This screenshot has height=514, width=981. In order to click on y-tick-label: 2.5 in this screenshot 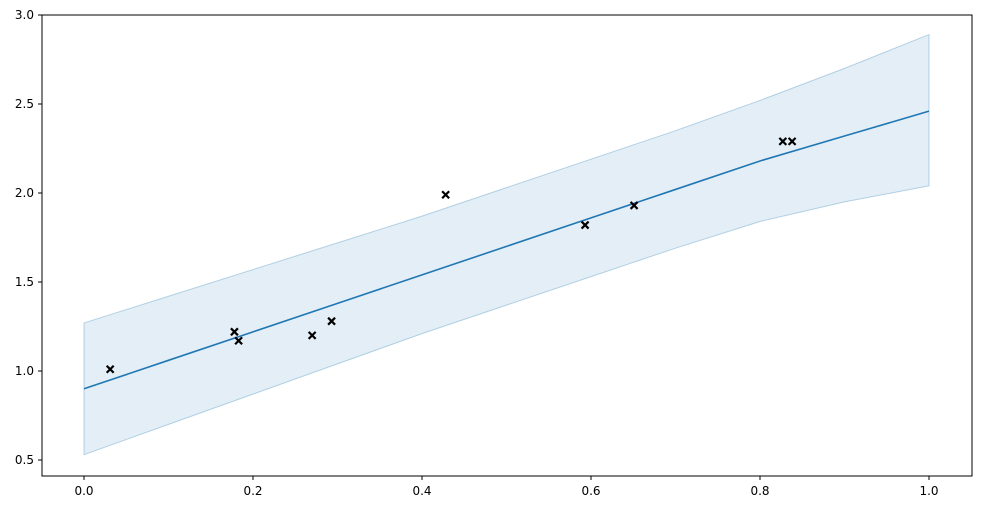, I will do `click(24, 104)`.